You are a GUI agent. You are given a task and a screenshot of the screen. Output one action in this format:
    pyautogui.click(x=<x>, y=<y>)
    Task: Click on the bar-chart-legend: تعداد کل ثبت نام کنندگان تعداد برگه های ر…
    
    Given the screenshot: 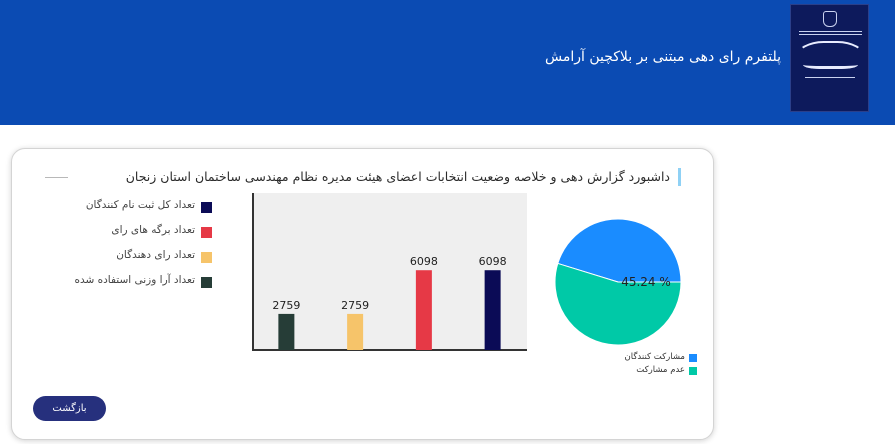 What is the action you would take?
    pyautogui.click(x=132, y=249)
    